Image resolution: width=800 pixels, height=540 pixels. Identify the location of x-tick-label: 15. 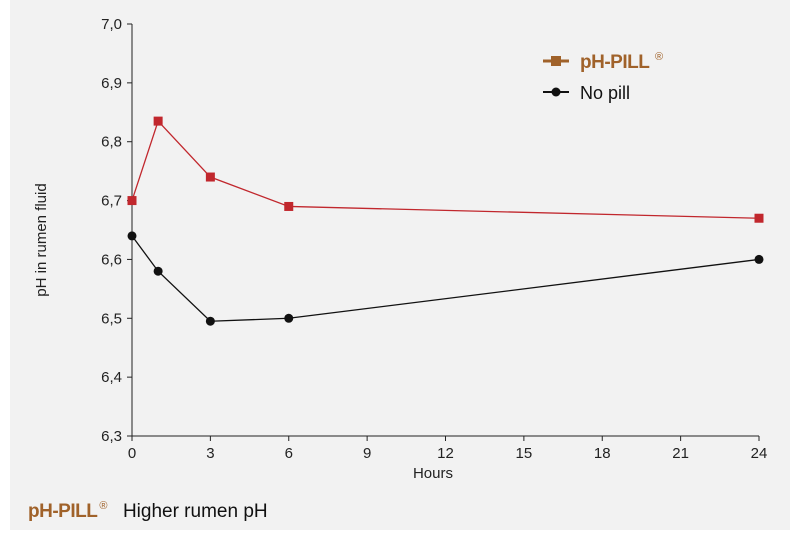
(524, 453).